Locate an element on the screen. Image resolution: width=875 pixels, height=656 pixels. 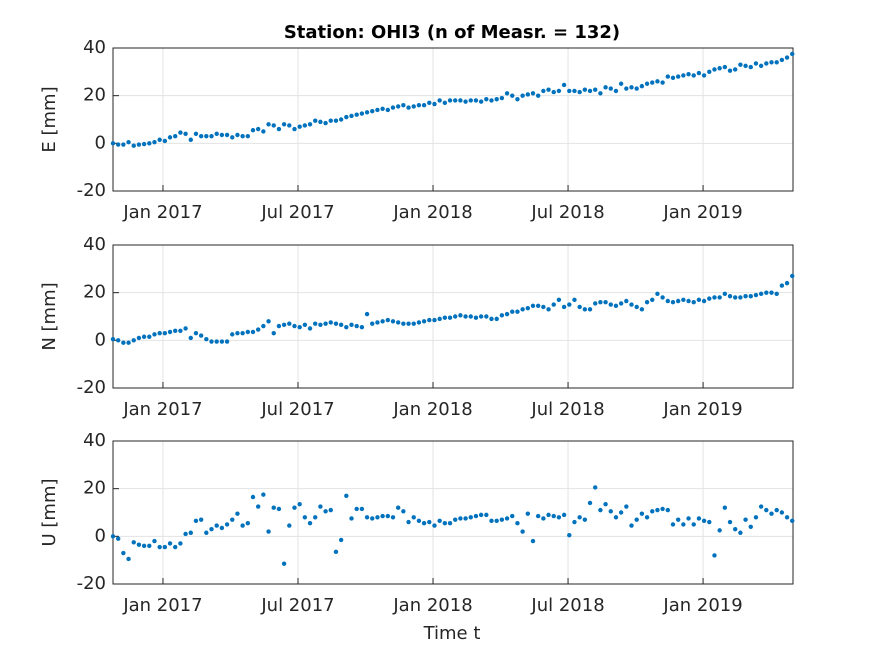
y-tick-label: 20 is located at coordinates (94, 488).